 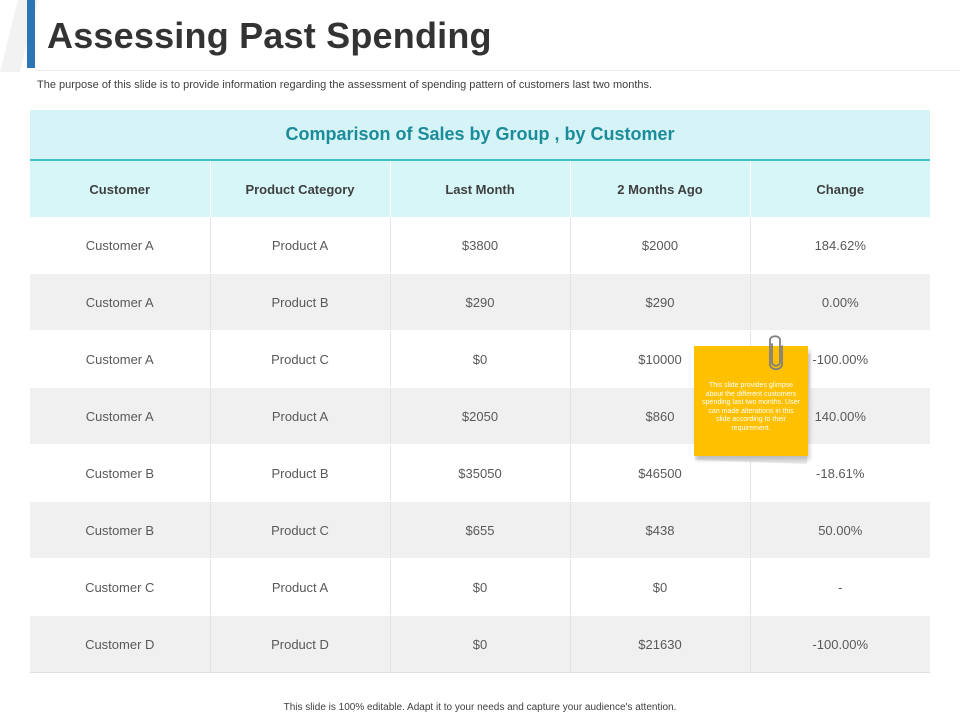 What do you see at coordinates (840, 530) in the screenshot?
I see `cell-change: 50.00%` at bounding box center [840, 530].